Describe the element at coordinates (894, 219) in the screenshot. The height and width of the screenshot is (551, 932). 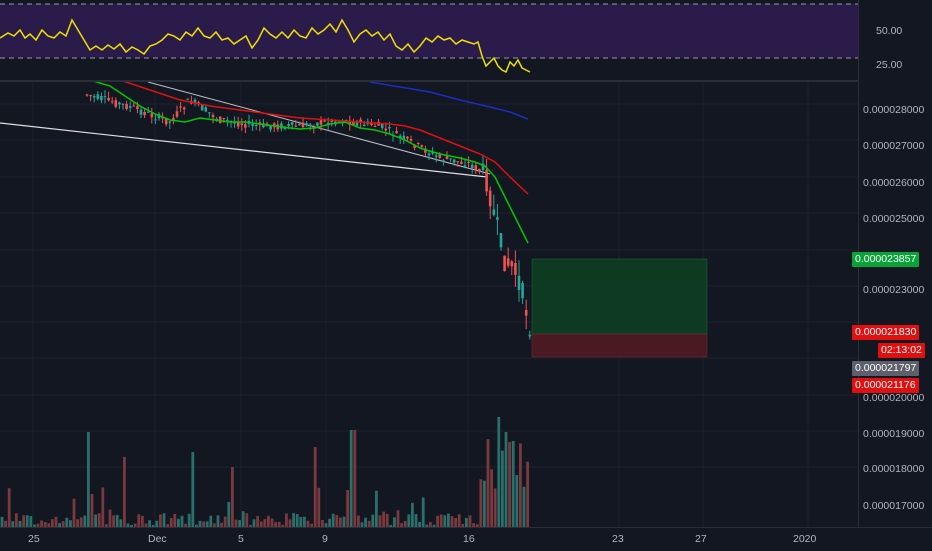
I see `price-tick: 0.000025000` at that location.